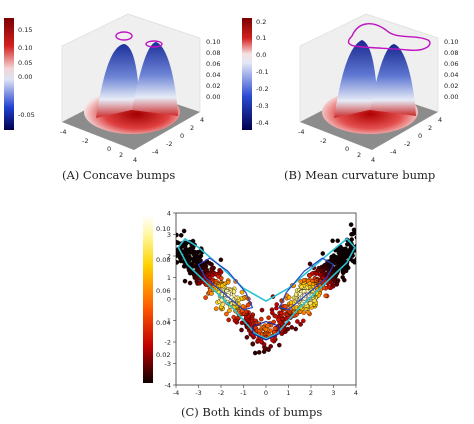 This screenshot has width=474, height=424. Describe the element at coordinates (98, 146) in the screenshot. I see `x-axis-a: -4 -2 0 2 4` at that location.